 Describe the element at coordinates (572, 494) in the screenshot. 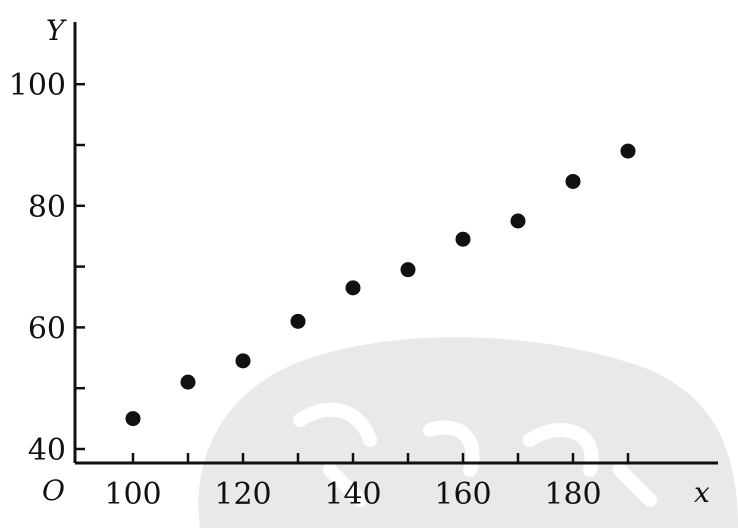

I see `x-tick-label-180: 180` at that location.